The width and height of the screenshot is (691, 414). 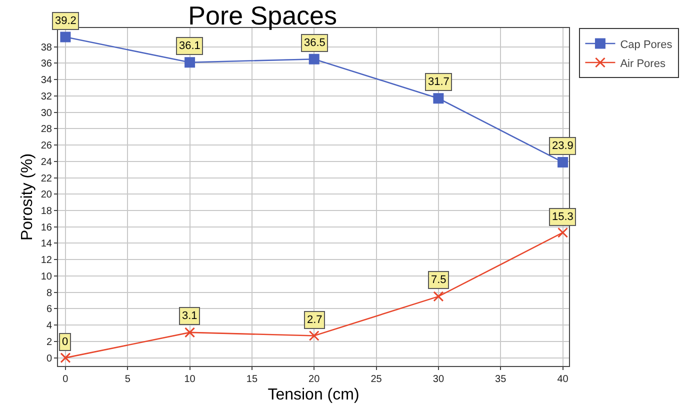 I want to click on x-tick-label: 25, so click(x=376, y=379).